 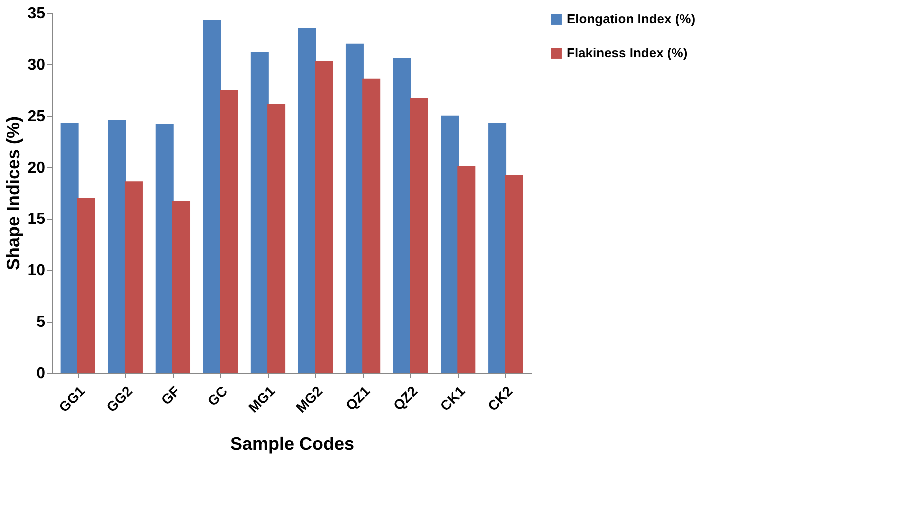 I want to click on y-tick-label: 20, so click(x=37, y=168).